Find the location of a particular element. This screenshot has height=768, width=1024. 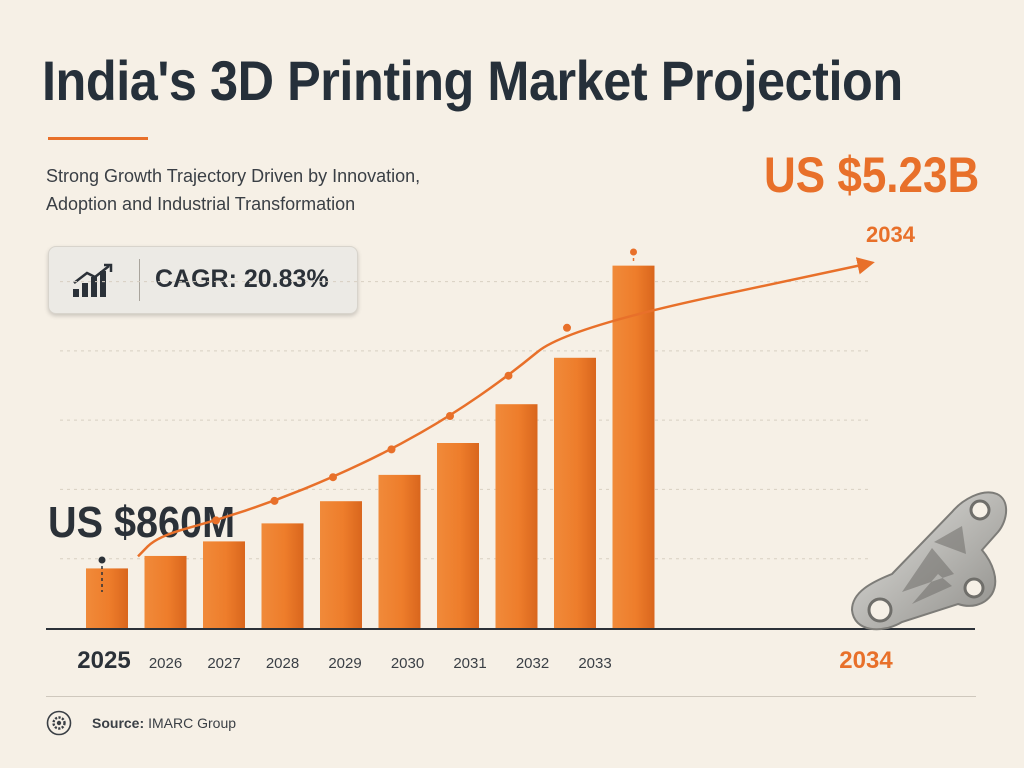

trend-point-2031 is located at coordinates (450, 416).